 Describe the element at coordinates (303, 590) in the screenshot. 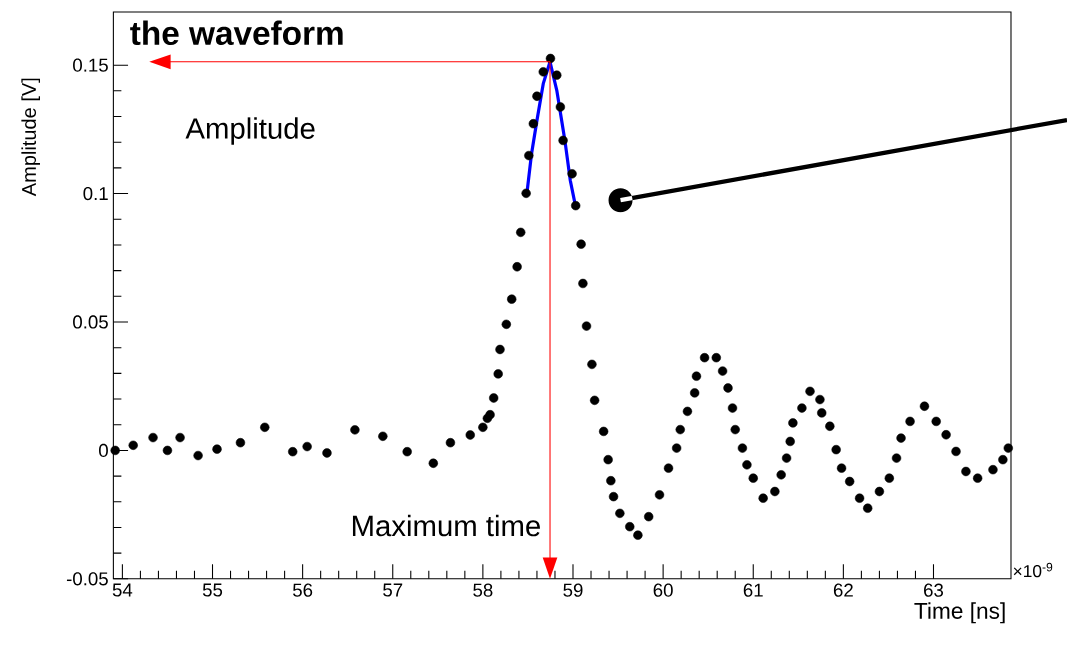

I see `x-tick-label: 56` at that location.